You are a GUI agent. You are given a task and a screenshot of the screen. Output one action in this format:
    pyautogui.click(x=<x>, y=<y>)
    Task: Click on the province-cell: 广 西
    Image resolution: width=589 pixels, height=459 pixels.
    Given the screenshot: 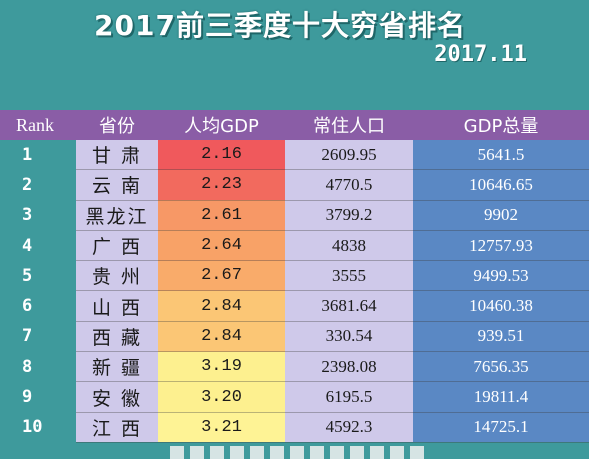 What is the action you would take?
    pyautogui.click(x=117, y=246)
    